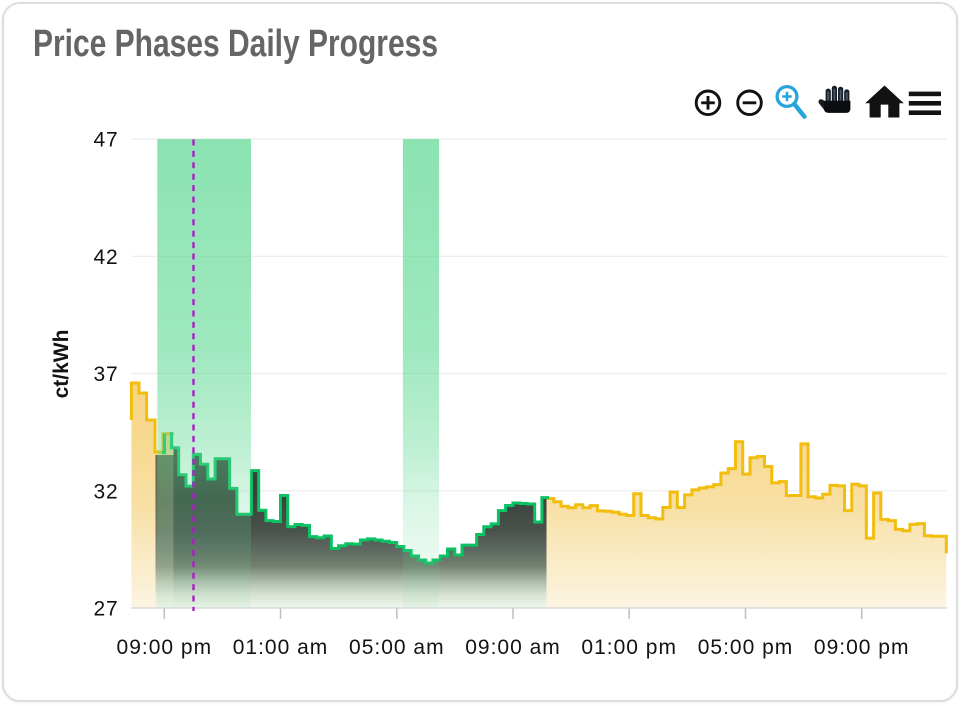  I want to click on svg-text: 32, so click(106, 491).